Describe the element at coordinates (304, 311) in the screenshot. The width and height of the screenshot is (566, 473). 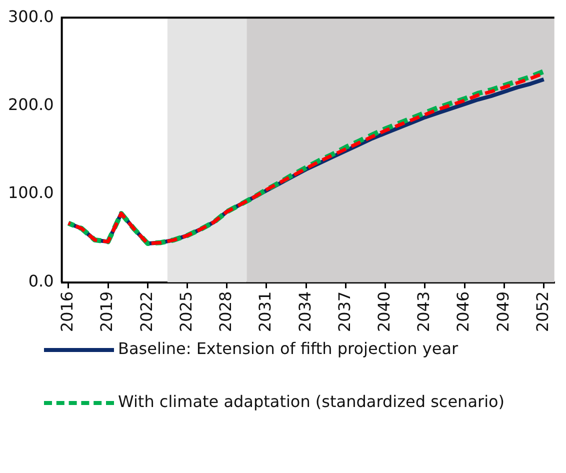
I see `x-tick-label: 2034` at that location.